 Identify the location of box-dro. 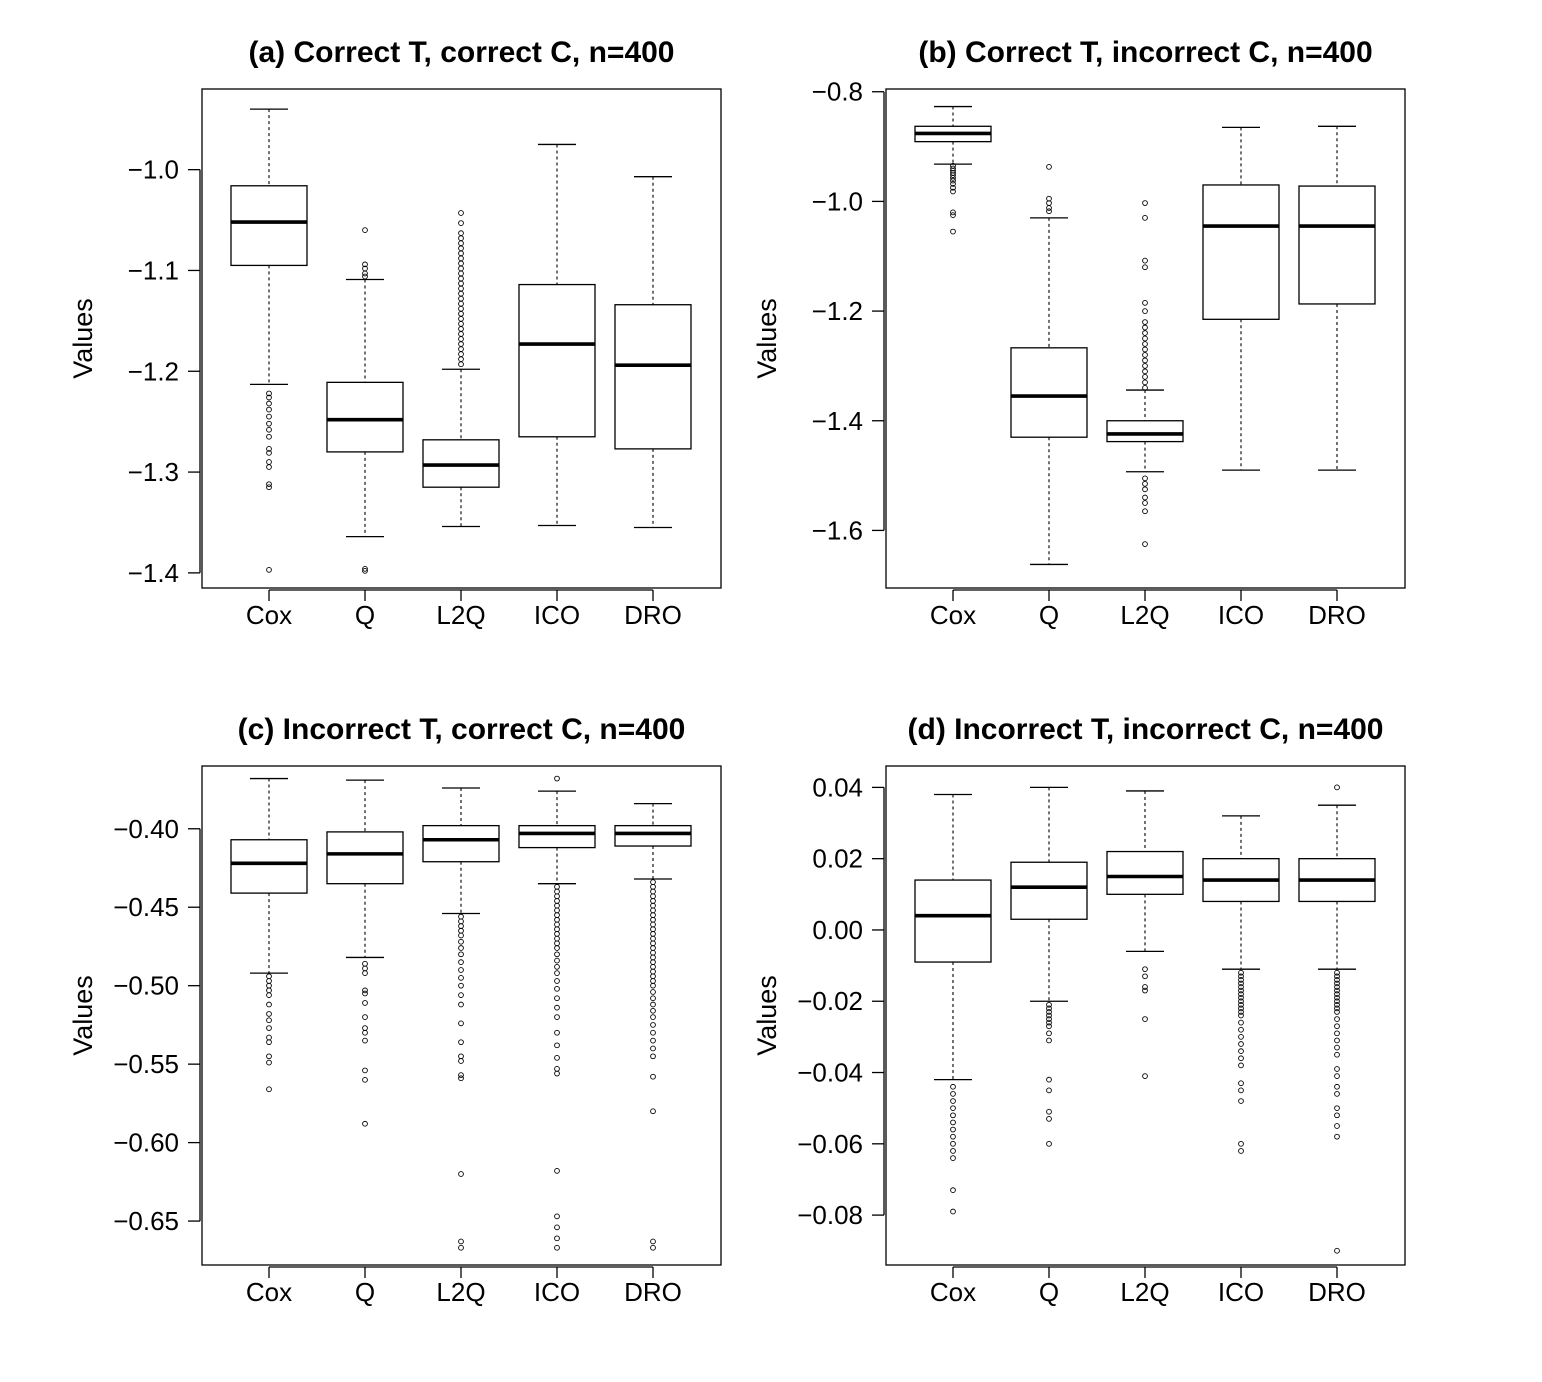
(653, 352).